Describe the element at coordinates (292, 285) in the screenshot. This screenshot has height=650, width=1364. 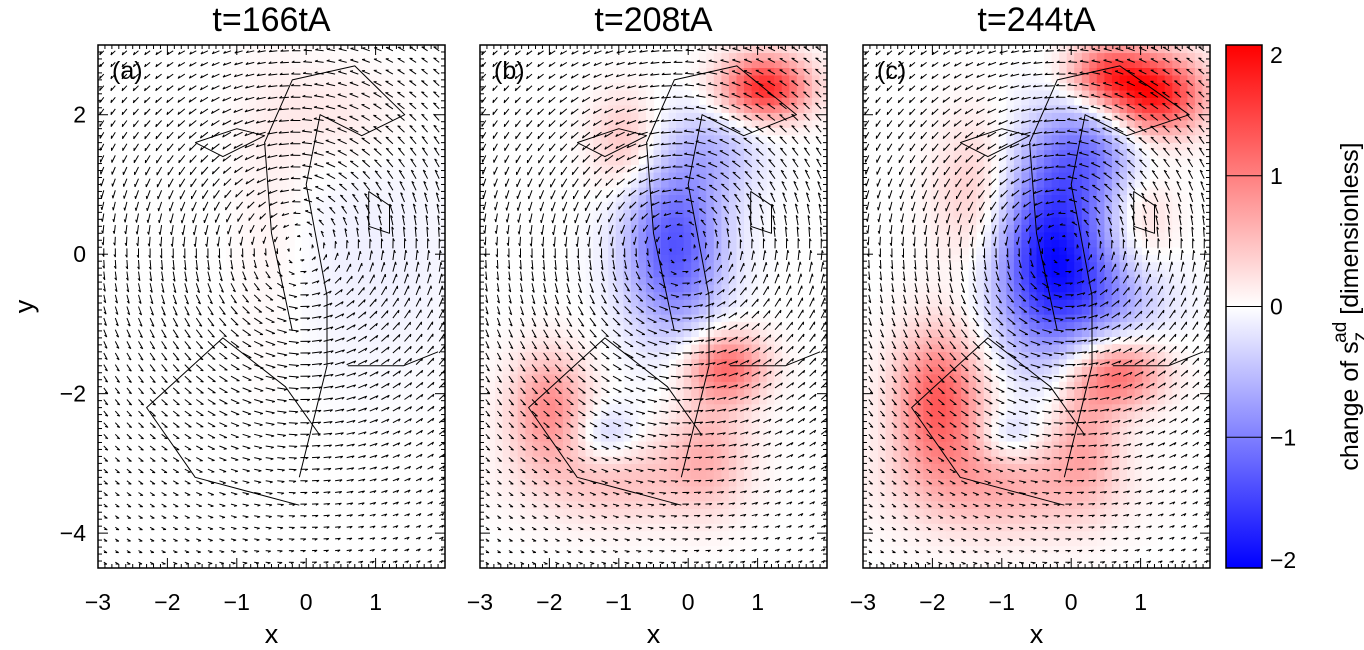
I see `density-contours` at that location.